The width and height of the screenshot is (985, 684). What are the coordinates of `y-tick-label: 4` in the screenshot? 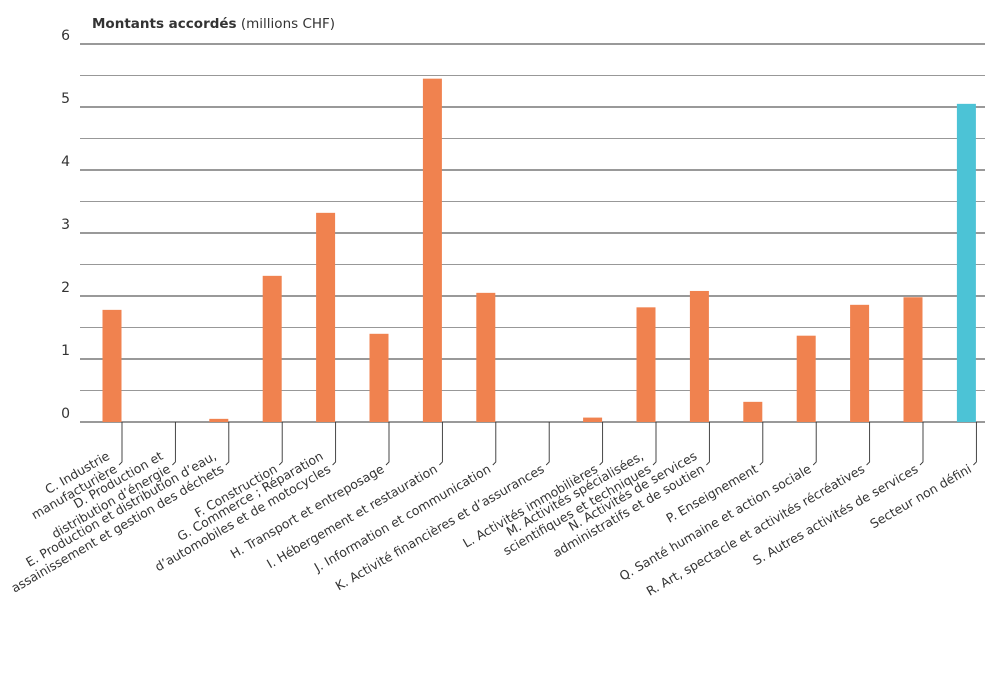 It's located at (65, 162).